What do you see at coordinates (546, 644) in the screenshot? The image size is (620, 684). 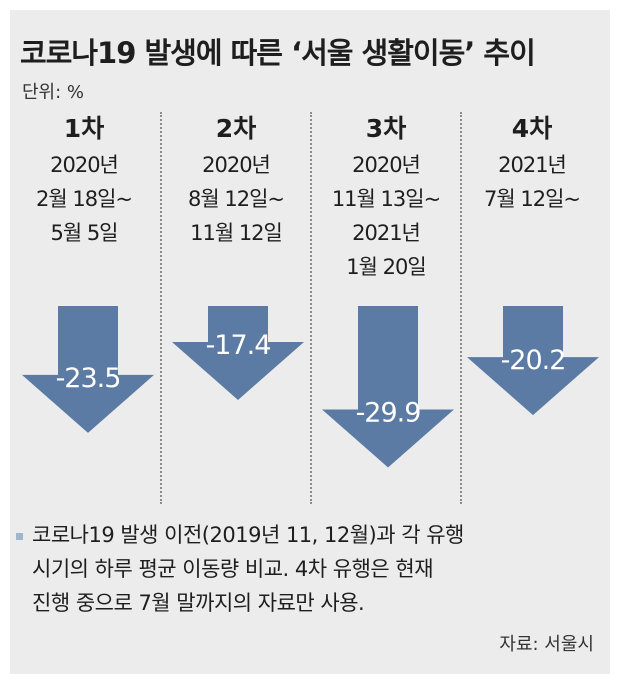 I see `source-label: 자료: 서울시` at bounding box center [546, 644].